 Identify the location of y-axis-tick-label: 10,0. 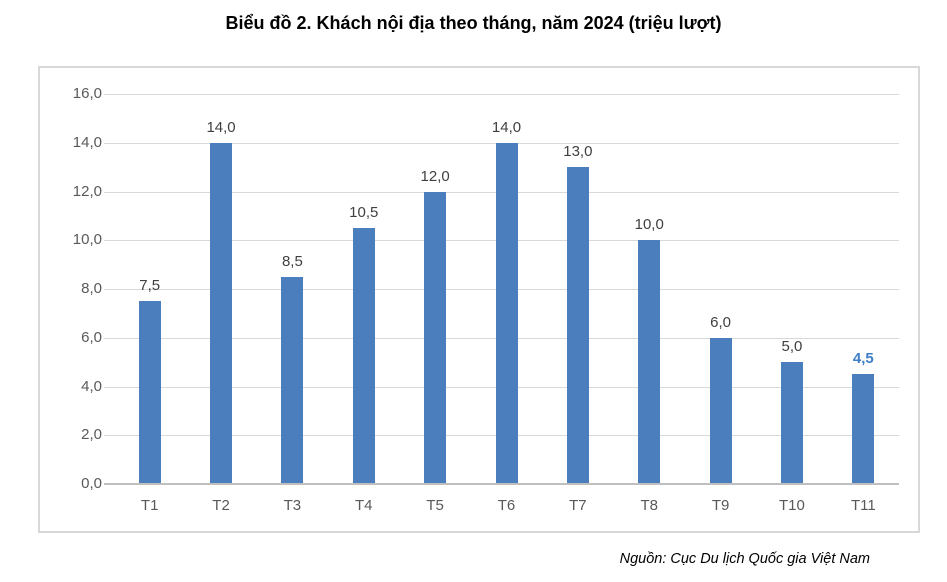
(87, 240).